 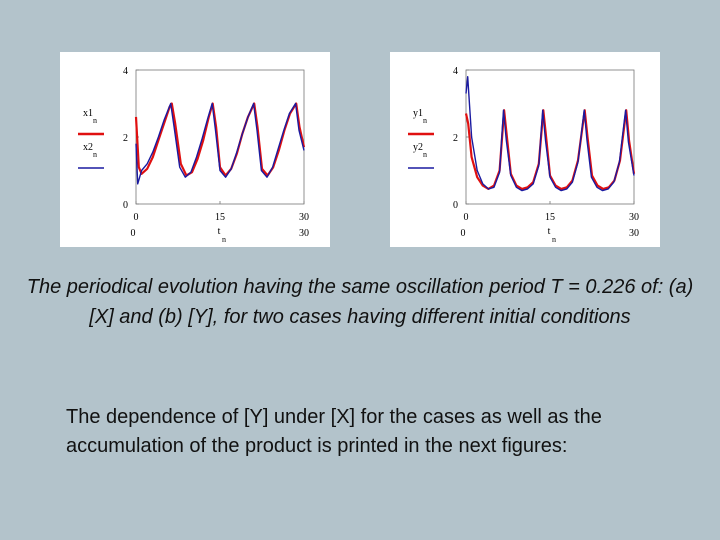 What do you see at coordinates (91, 122) in the screenshot?
I see `legend-entry-x1: x1n` at bounding box center [91, 122].